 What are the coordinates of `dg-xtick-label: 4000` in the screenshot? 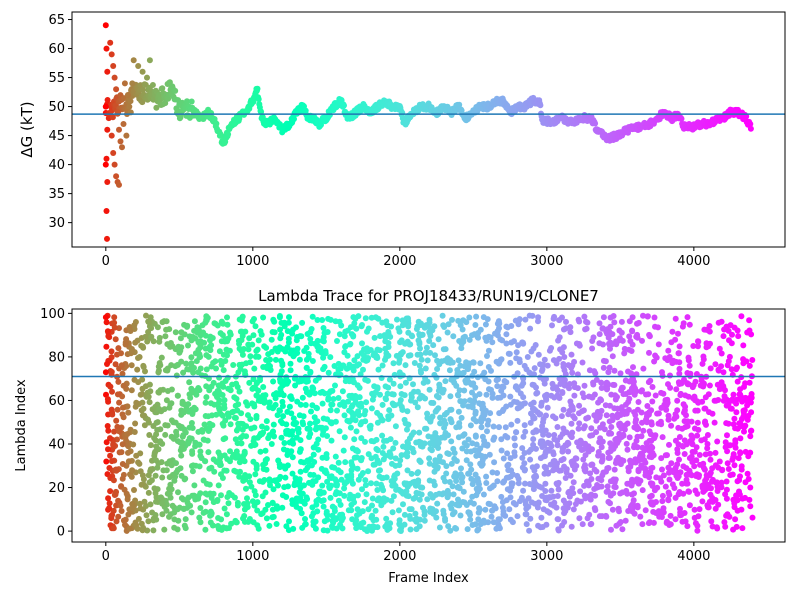 It's located at (693, 261).